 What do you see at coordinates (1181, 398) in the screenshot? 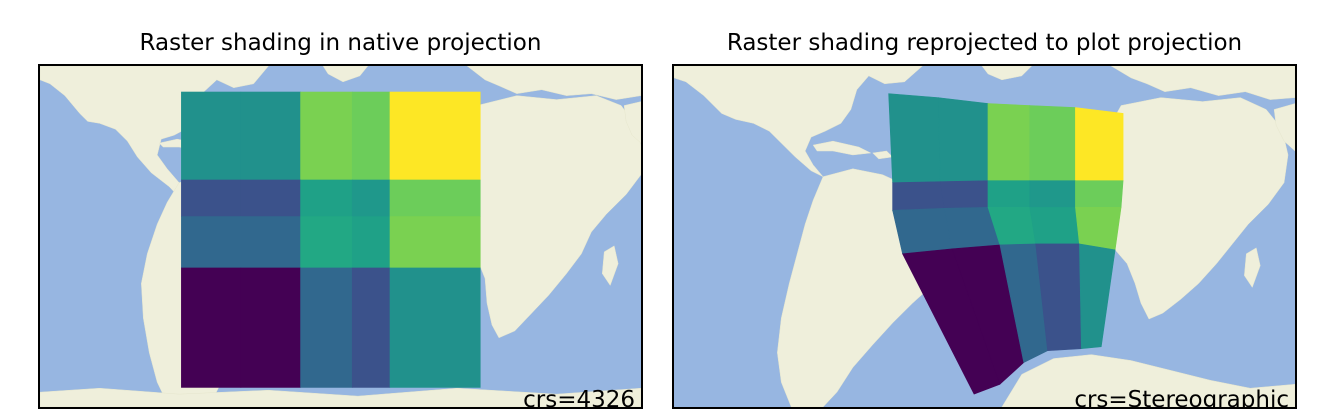
I see `stereographic-crs-label: crs=Stereographic` at bounding box center [1181, 398].